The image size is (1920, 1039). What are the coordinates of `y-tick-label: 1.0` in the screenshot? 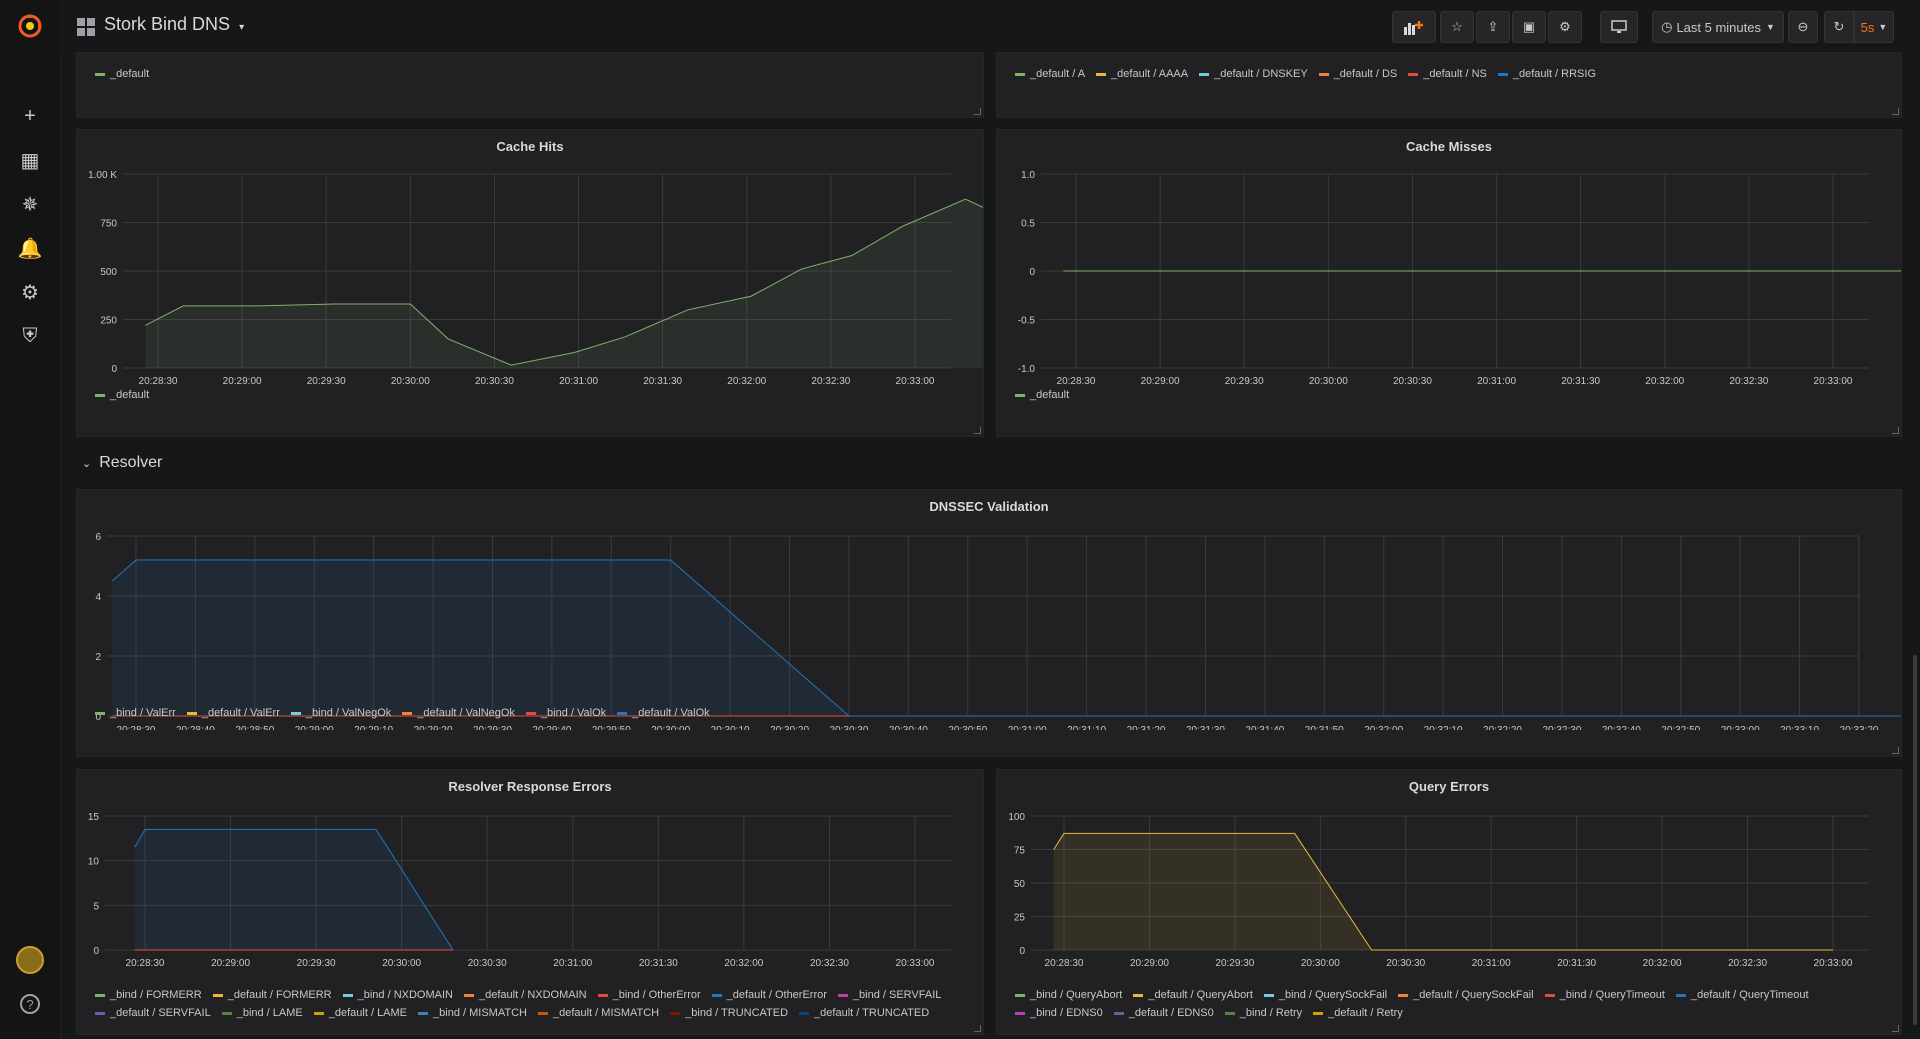 It's located at (1028, 175).